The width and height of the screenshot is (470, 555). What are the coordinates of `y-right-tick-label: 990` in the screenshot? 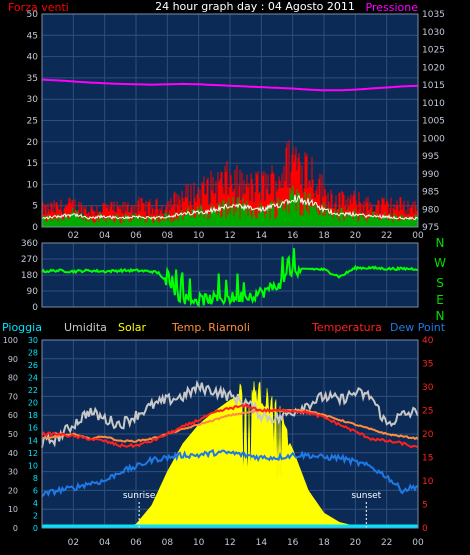 It's located at (430, 175).